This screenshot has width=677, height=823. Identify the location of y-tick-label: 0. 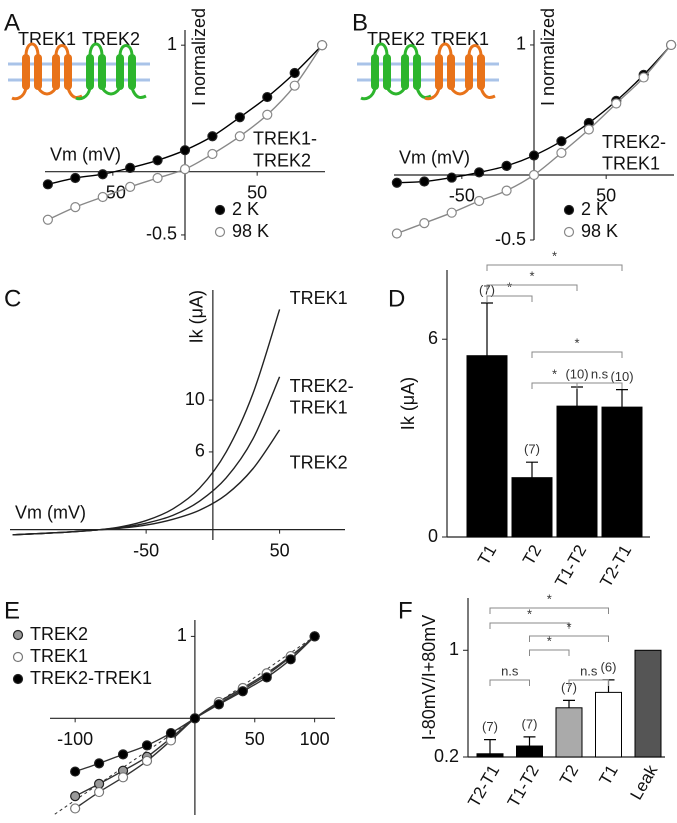
(433, 536).